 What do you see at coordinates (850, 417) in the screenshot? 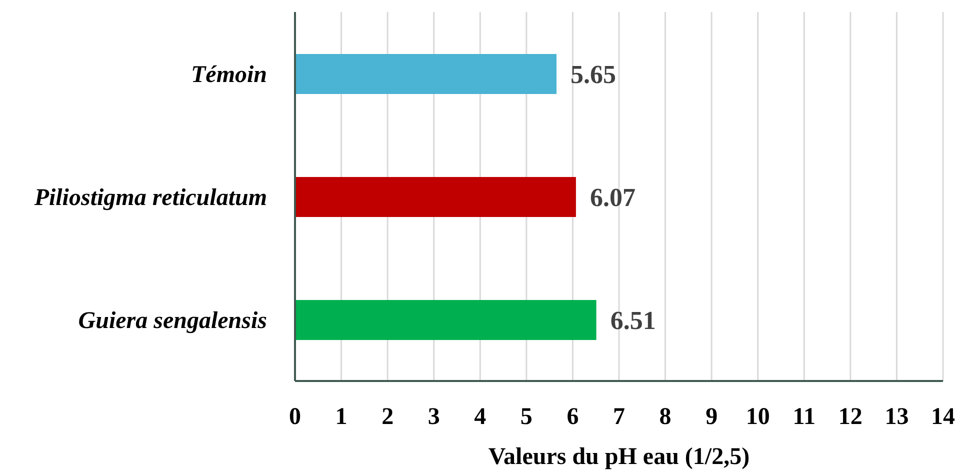
I see `x-tick-label: 12` at bounding box center [850, 417].